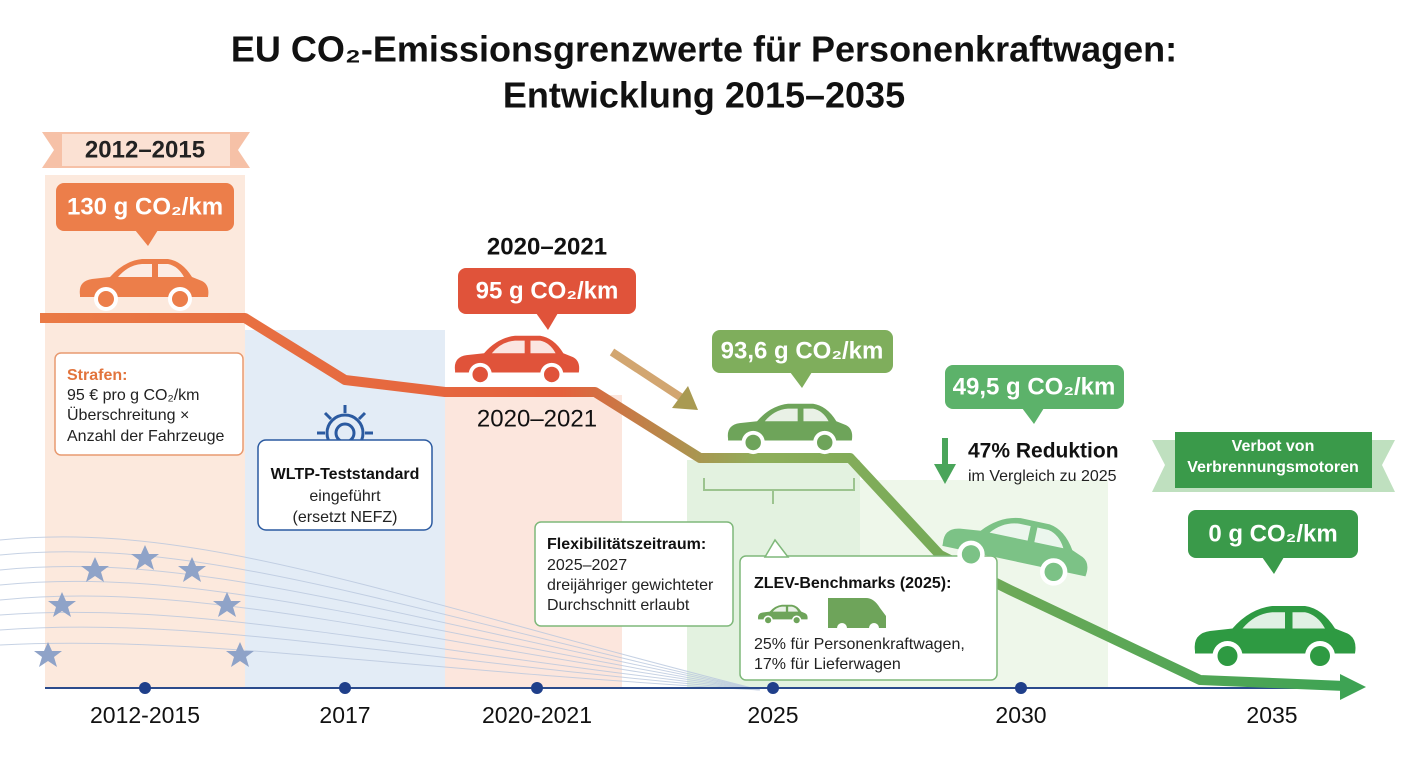 Image resolution: width=1408 pixels, height=768 pixels. I want to click on period-label: 2020–2021, so click(537, 418).